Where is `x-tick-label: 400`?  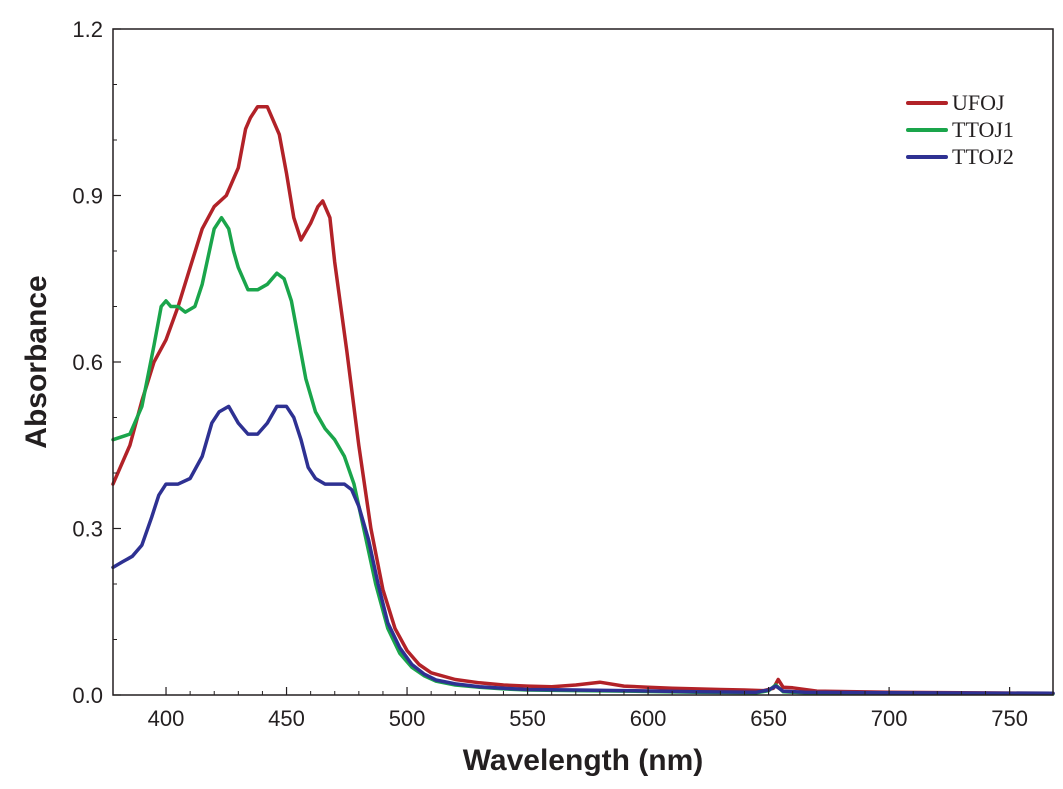
x-tick-label: 400 is located at coordinates (166, 718).